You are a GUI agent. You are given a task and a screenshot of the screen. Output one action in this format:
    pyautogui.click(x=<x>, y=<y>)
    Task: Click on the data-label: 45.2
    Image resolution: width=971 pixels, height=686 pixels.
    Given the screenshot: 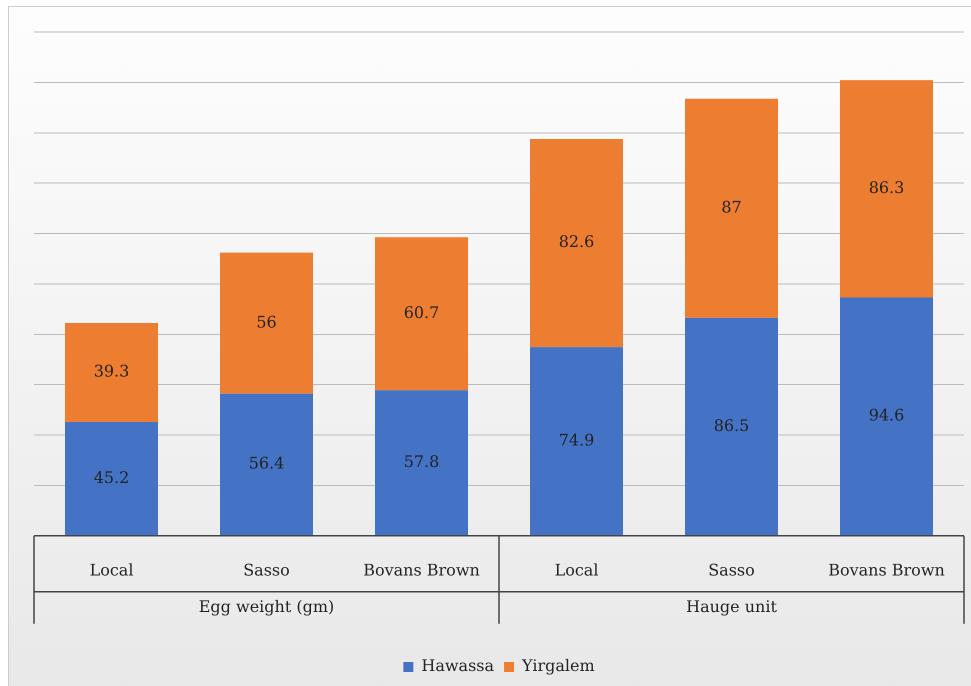 What is the action you would take?
    pyautogui.click(x=112, y=477)
    